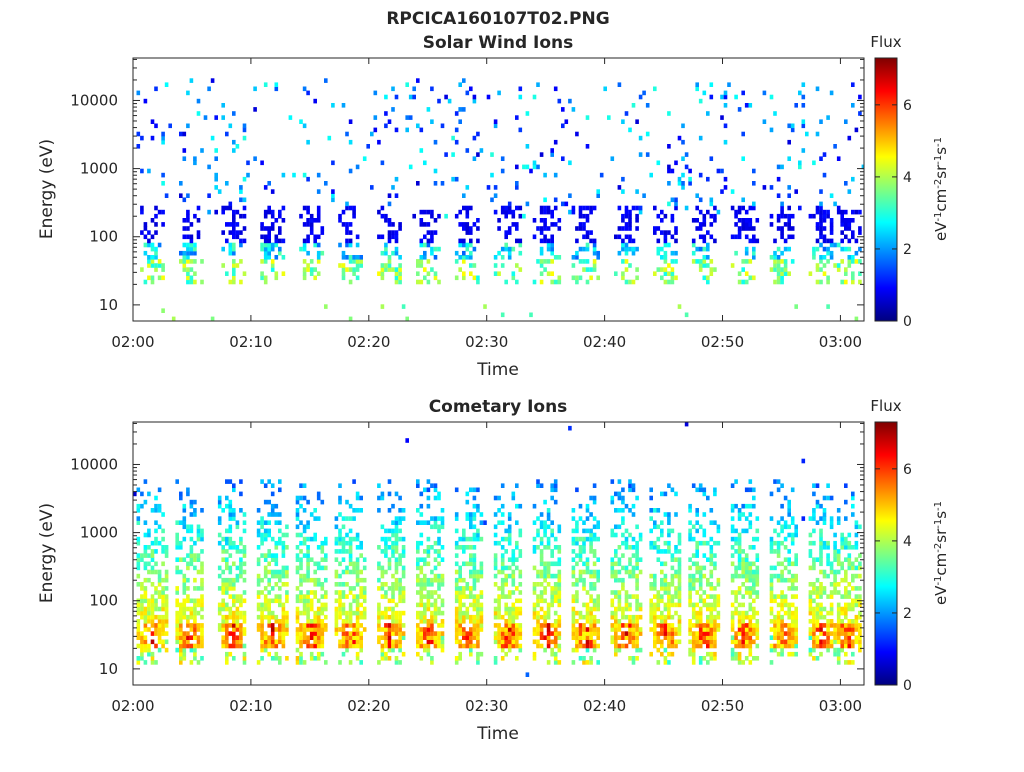  I want to click on colorbar-label: eV-1cm-2sr-1s-1, so click(941, 553).